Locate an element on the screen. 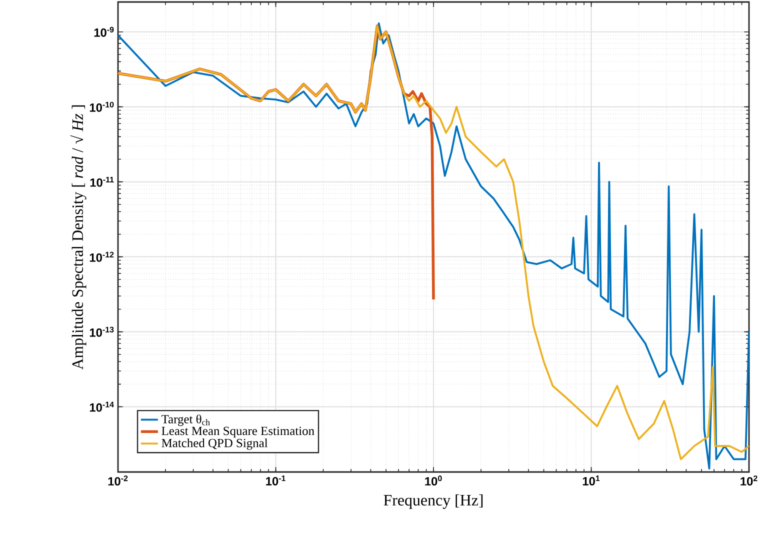  y-tick-label: 10$^{-10}$ is located at coordinates (102, 107).